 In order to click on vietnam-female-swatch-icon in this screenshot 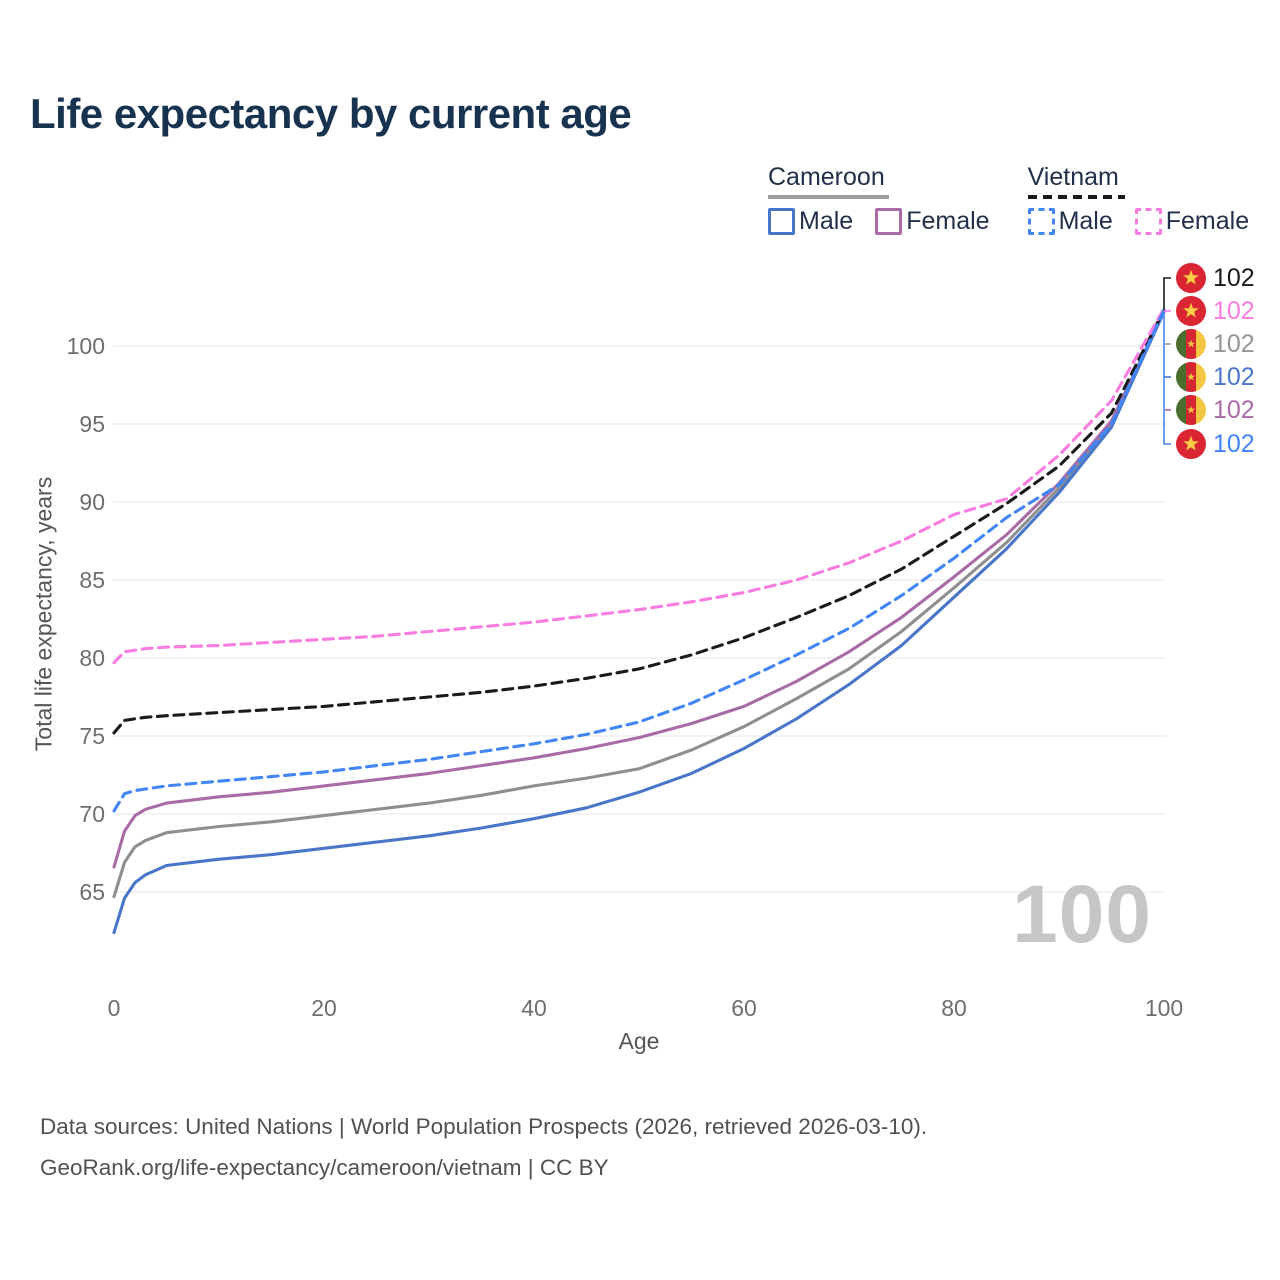, I will do `click(1148, 221)`.